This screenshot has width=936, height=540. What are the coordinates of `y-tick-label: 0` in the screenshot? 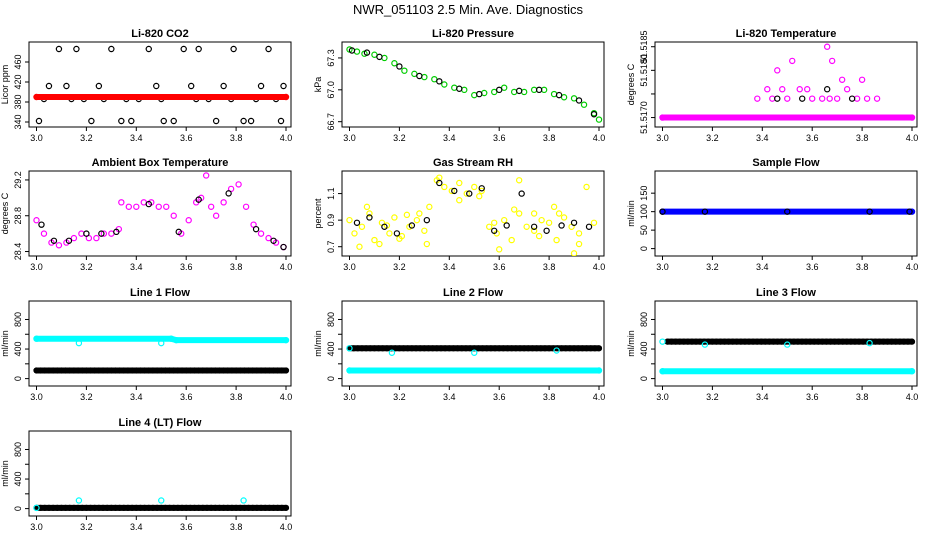 It's located at (18, 378).